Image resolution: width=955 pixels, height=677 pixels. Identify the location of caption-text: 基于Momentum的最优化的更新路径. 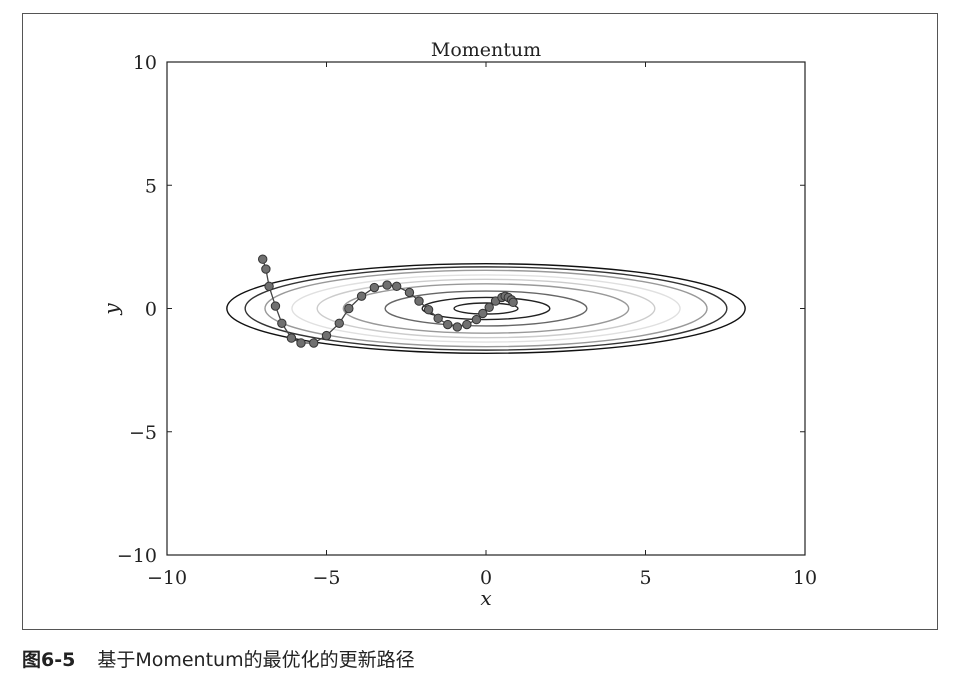
(256, 660).